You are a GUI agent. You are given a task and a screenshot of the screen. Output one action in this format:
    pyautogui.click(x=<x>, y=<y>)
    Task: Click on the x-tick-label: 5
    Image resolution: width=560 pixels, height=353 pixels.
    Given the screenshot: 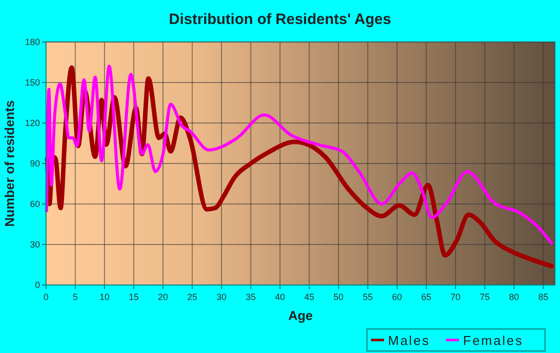 What is the action you would take?
    pyautogui.click(x=75, y=297)
    